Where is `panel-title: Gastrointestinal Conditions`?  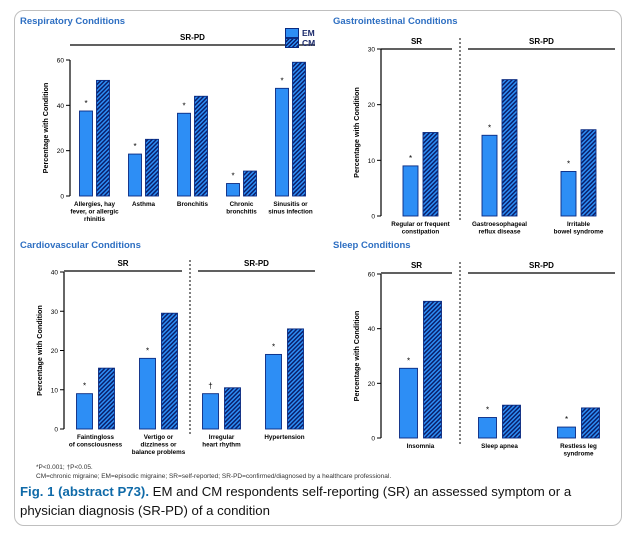
panel-title: Gastrointestinal Conditions is located at coordinates (395, 21).